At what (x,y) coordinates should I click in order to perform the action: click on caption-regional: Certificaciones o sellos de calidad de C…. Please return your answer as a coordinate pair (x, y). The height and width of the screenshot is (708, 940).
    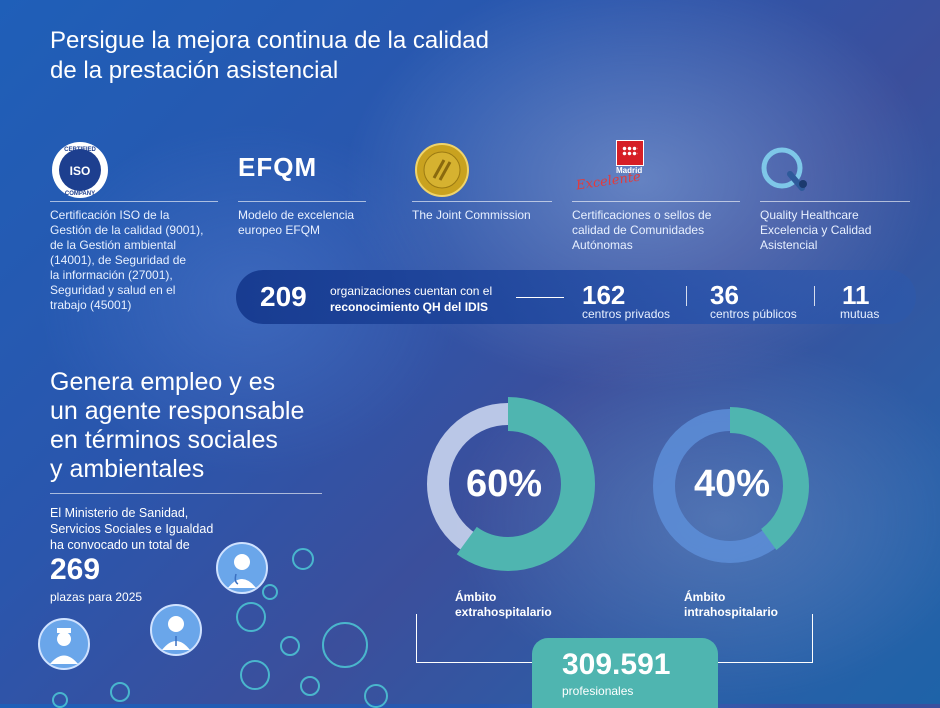
    Looking at the image, I should click on (642, 230).